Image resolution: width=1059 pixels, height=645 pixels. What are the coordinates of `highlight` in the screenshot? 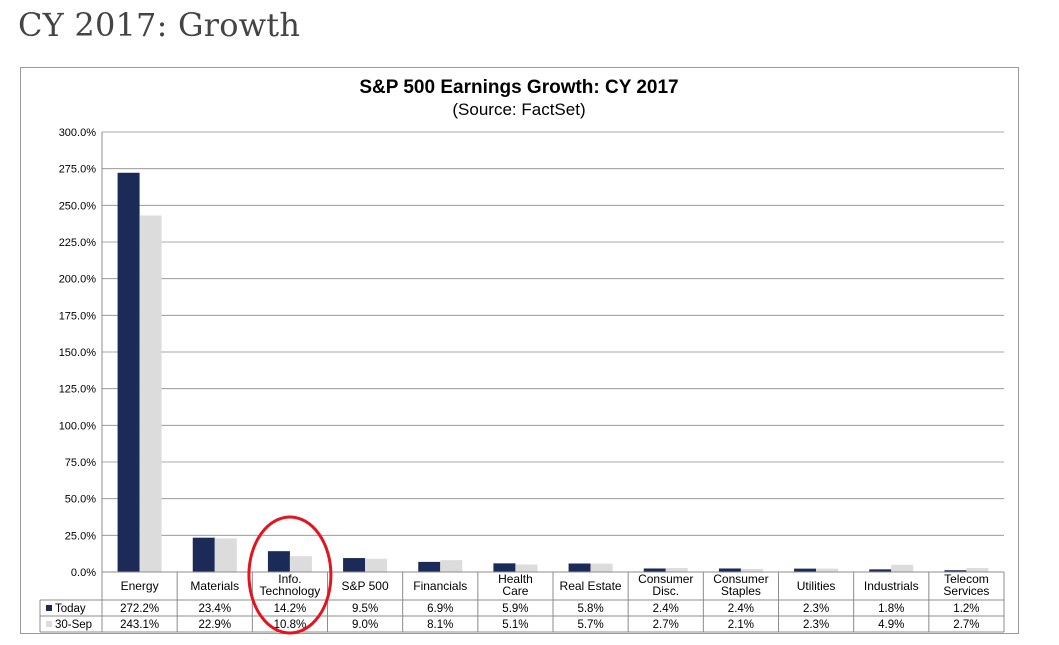 It's located at (290, 575).